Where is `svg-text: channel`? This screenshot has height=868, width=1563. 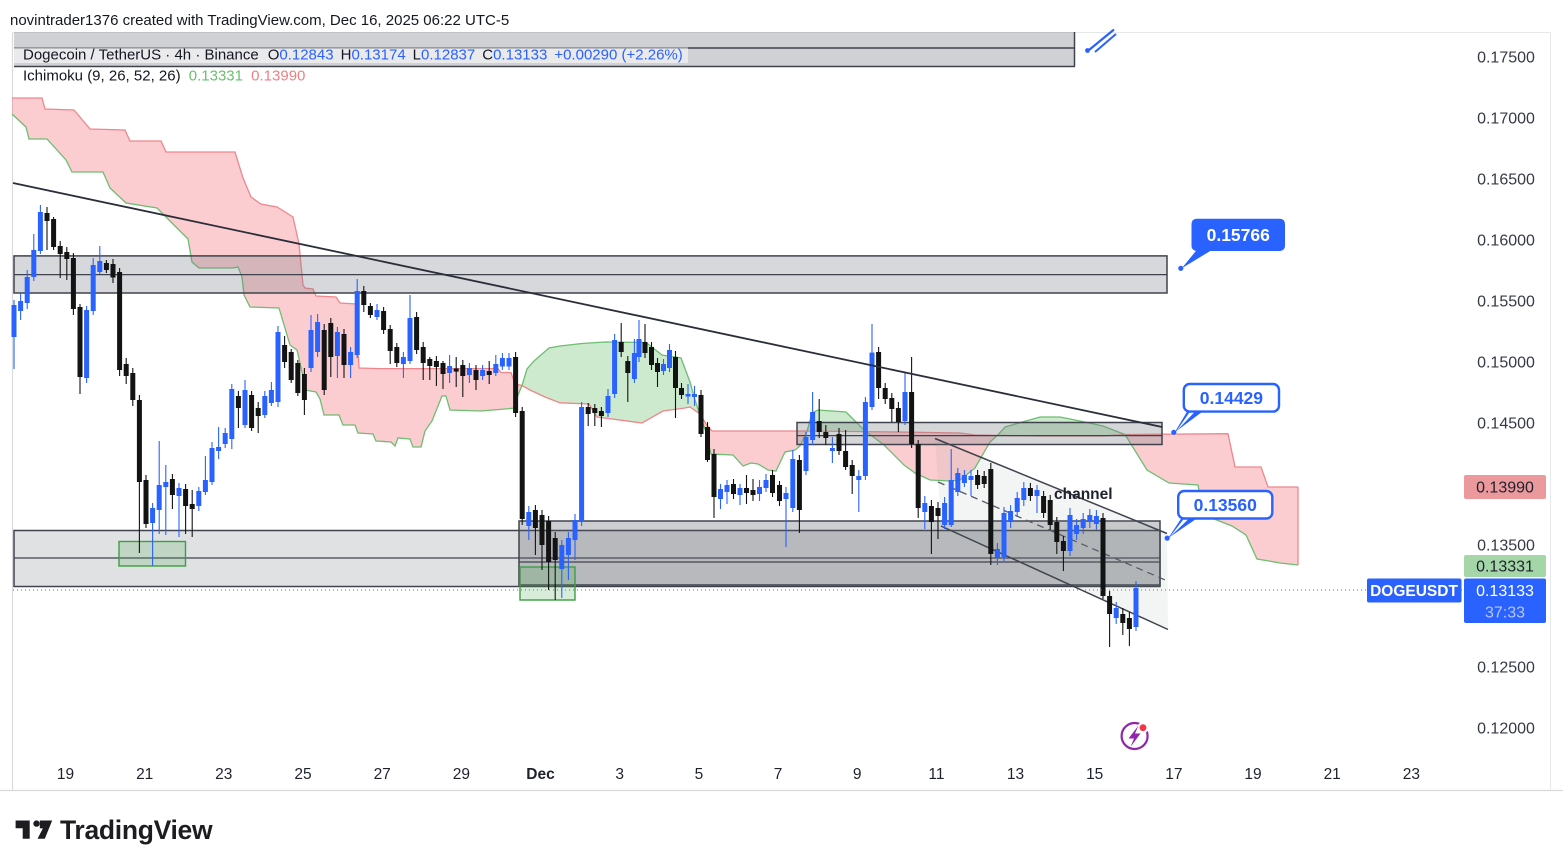 svg-text: channel is located at coordinates (1083, 494).